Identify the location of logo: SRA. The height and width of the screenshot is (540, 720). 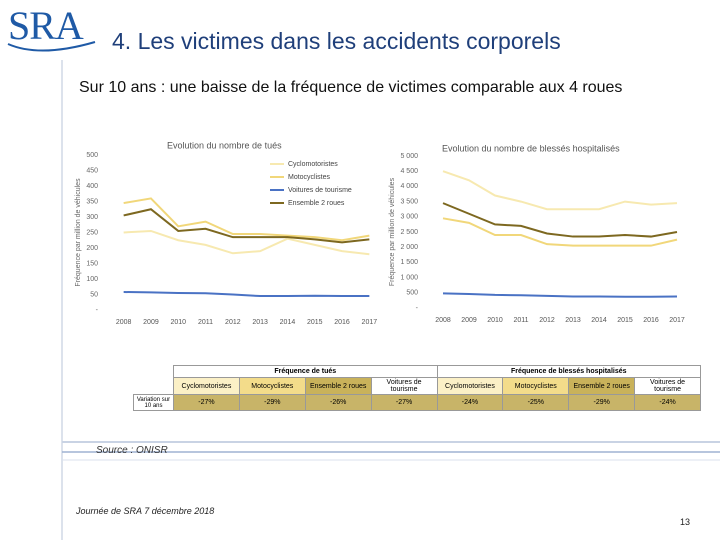
(46, 25).